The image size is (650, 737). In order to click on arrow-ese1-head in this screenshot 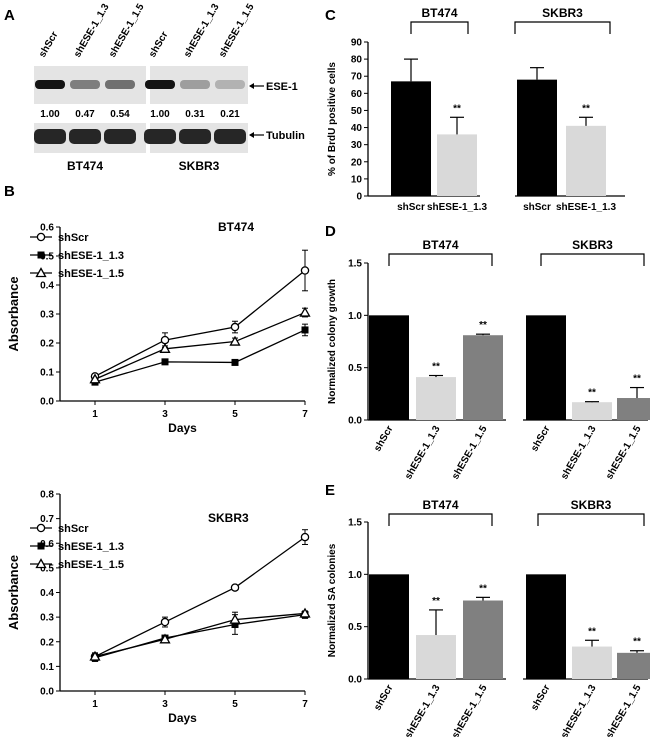, I will do `click(251, 86)`.